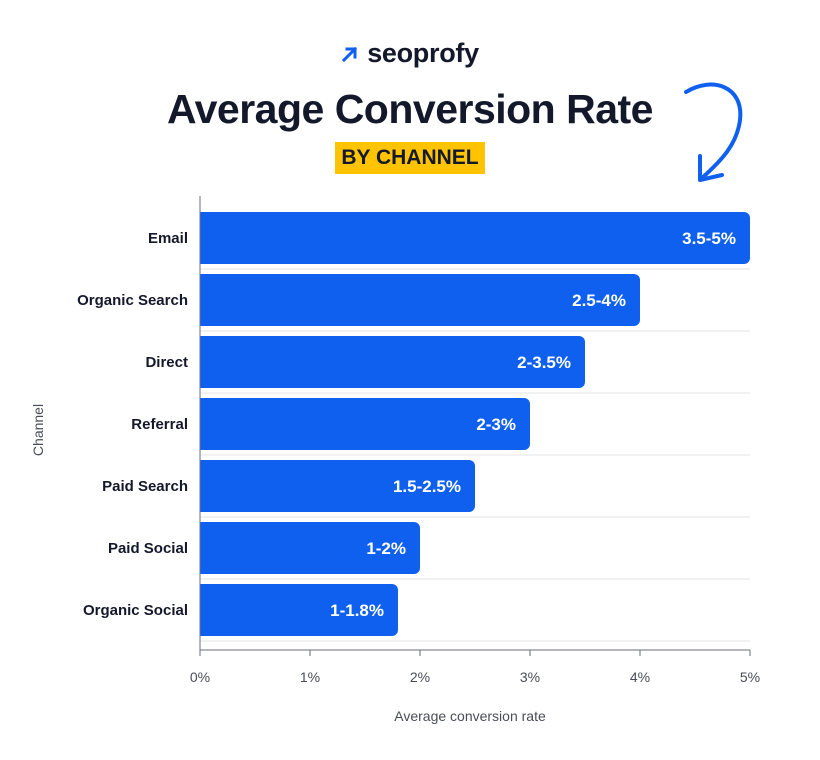  What do you see at coordinates (427, 486) in the screenshot?
I see `data-label: 1.5-2.5%` at bounding box center [427, 486].